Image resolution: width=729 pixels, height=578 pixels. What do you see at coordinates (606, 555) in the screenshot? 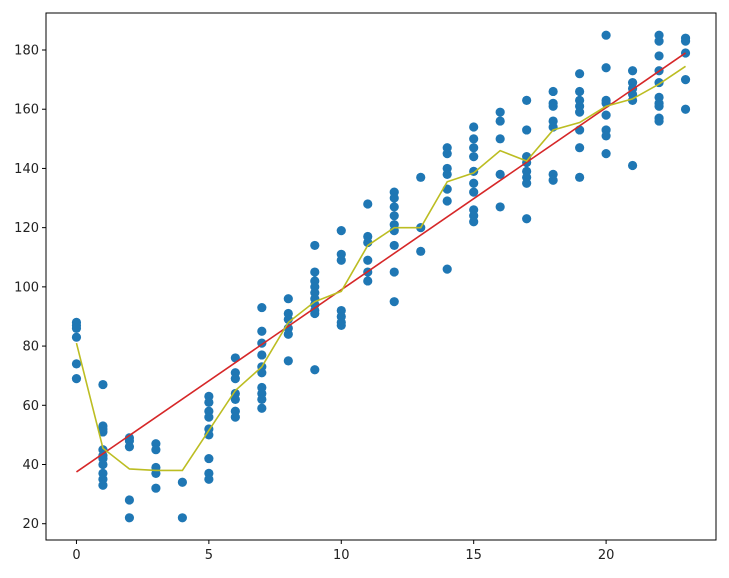
I see `x-tick-label: 20` at bounding box center [606, 555].